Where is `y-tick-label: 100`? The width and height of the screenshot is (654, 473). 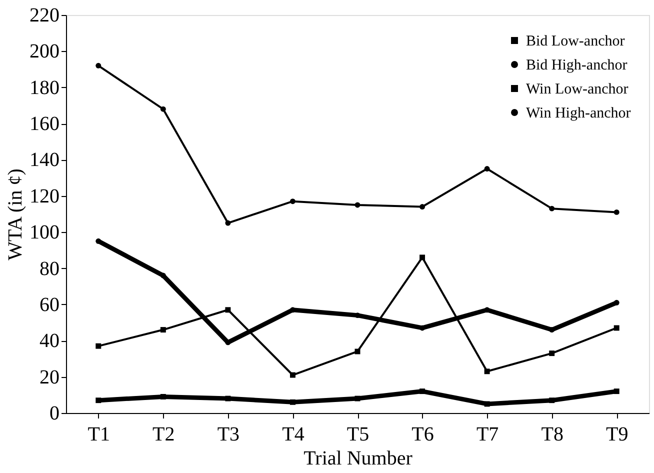
y-tick-label: 100 is located at coordinates (45, 233).